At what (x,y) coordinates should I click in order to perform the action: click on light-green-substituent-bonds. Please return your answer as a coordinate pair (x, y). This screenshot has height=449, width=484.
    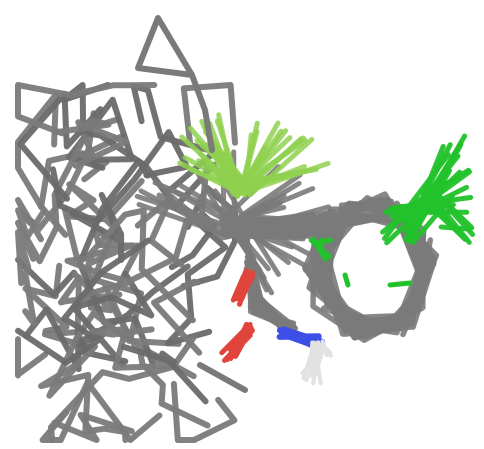
    Looking at the image, I should click on (254, 155).